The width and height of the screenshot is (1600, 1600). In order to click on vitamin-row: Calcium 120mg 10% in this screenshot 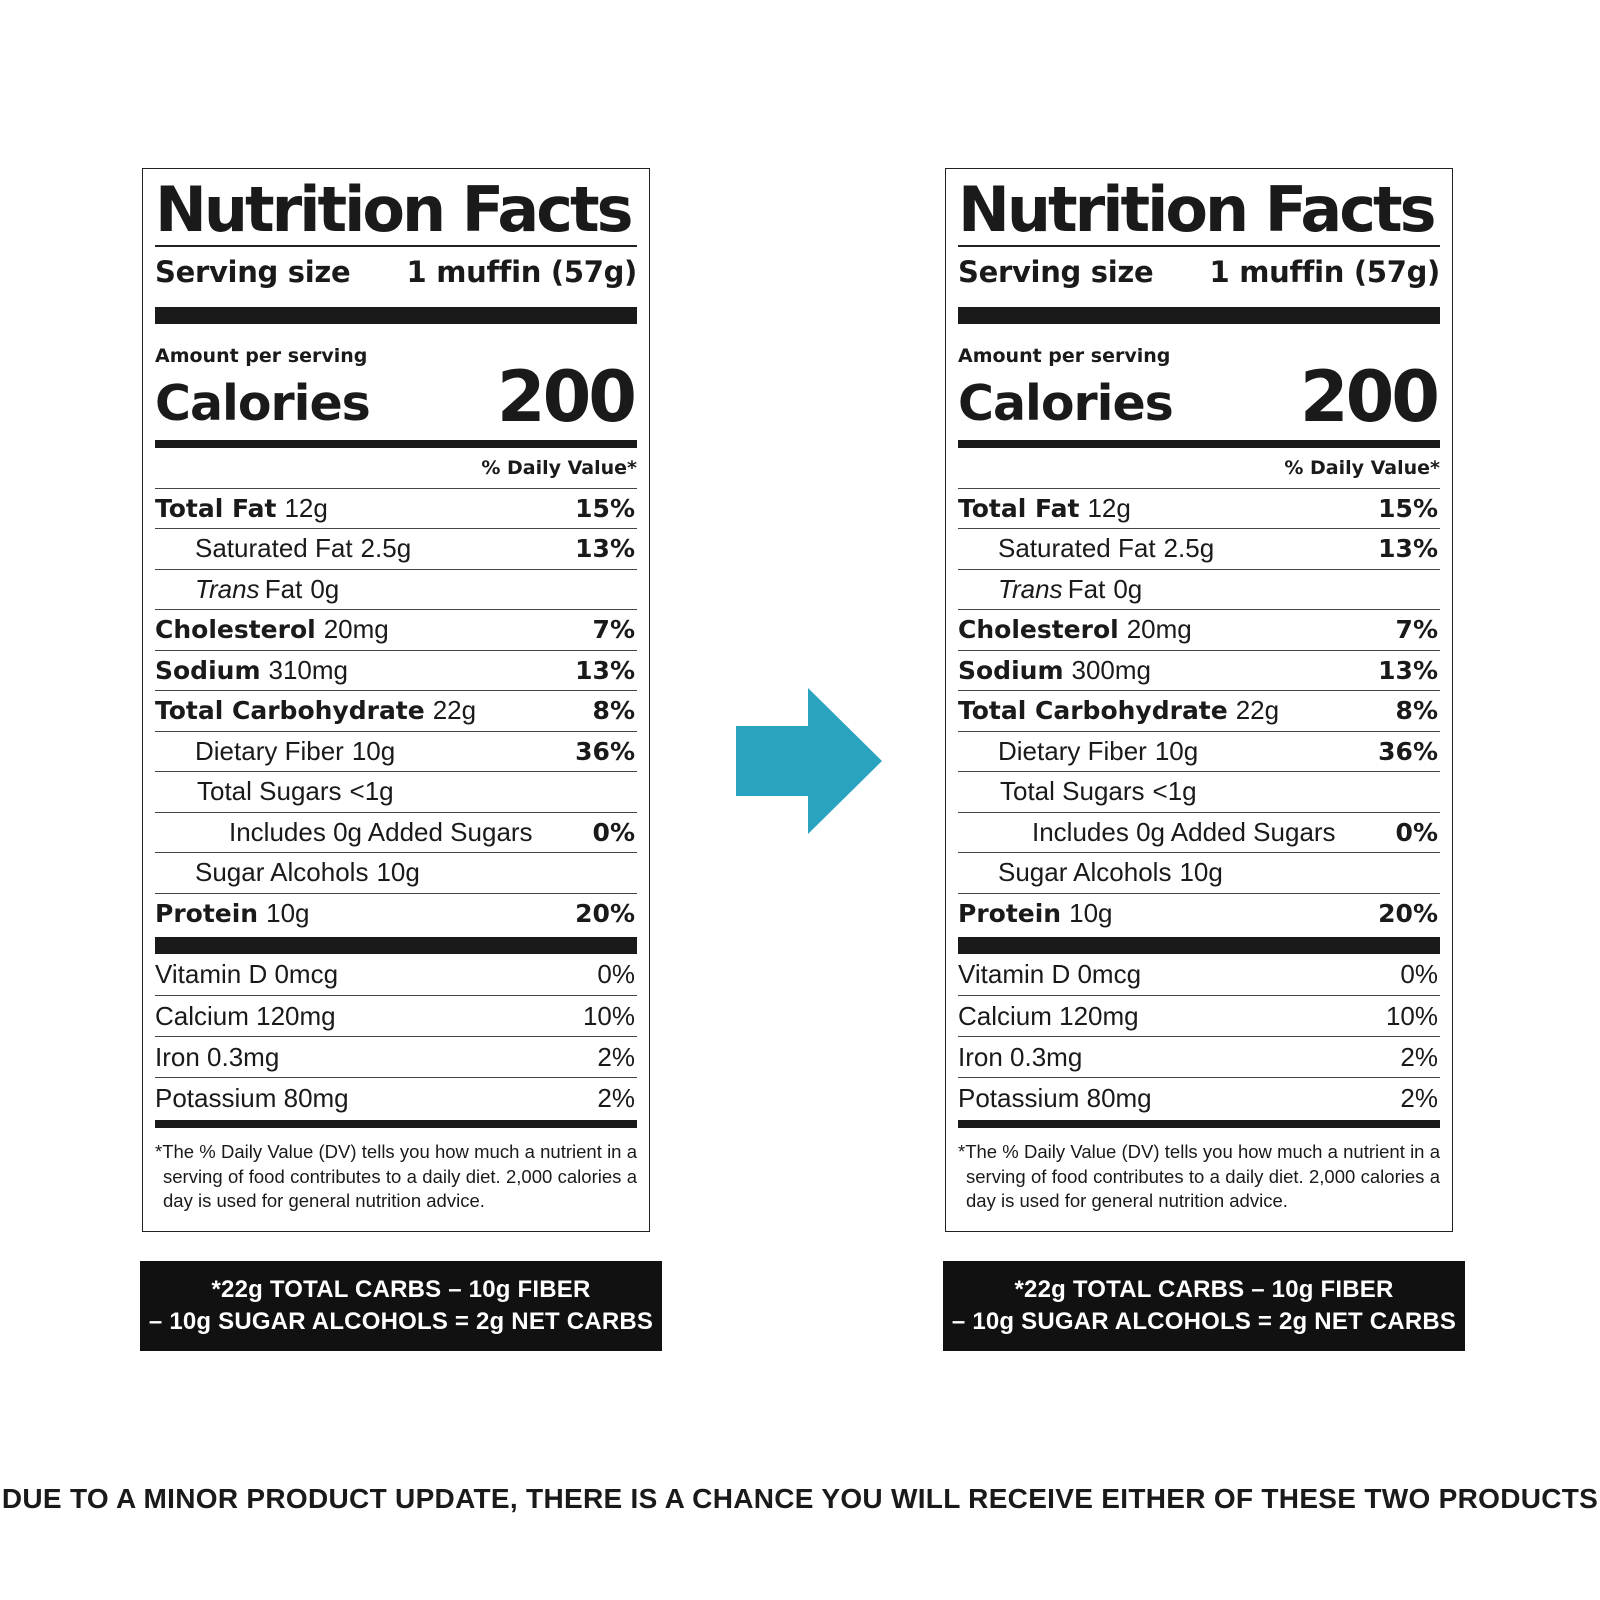, I will do `click(1199, 1015)`.